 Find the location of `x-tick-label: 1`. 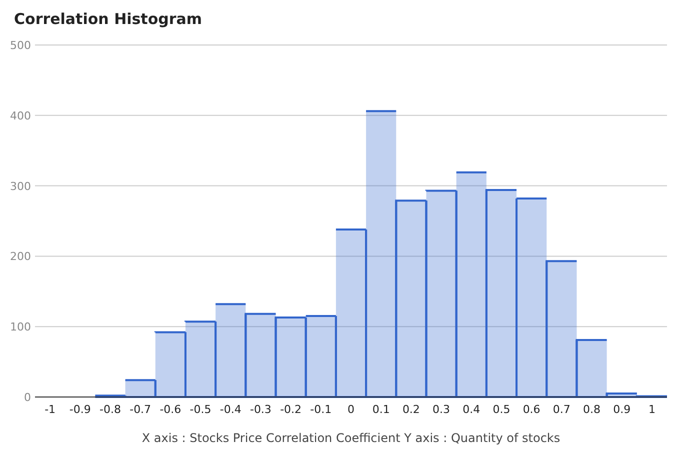

x-tick-label: 1 is located at coordinates (652, 409).